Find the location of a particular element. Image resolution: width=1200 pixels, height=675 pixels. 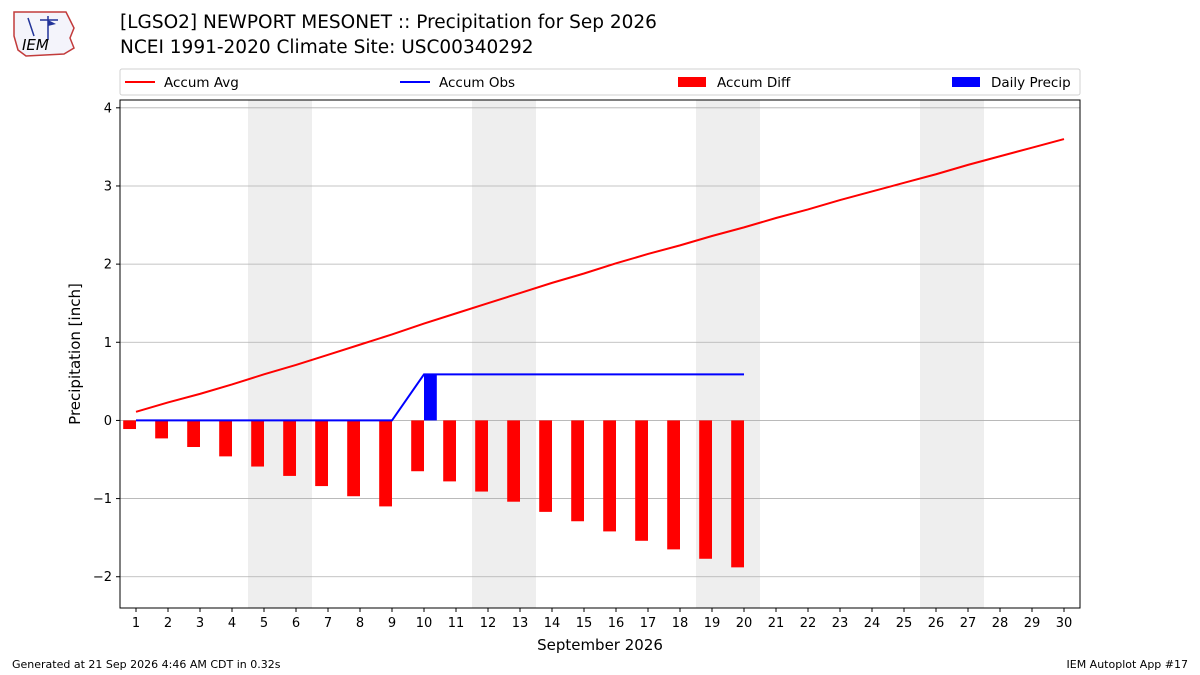

legend-label: Daily Precip is located at coordinates (1031, 83).